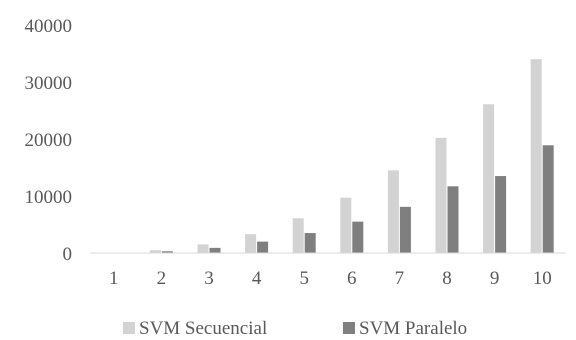  Describe the element at coordinates (49, 197) in the screenshot. I see `y-tick-label: 10000` at that location.